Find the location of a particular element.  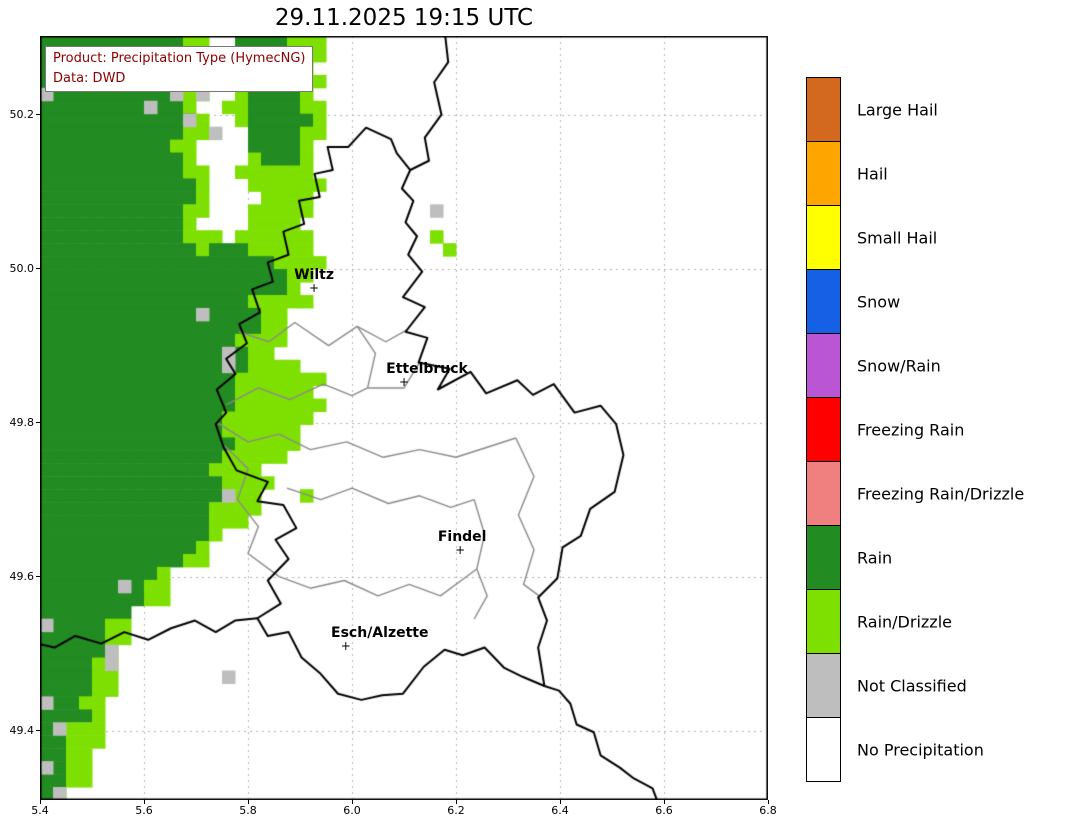

legend-entry-label: Large Hail is located at coordinates (897, 109).